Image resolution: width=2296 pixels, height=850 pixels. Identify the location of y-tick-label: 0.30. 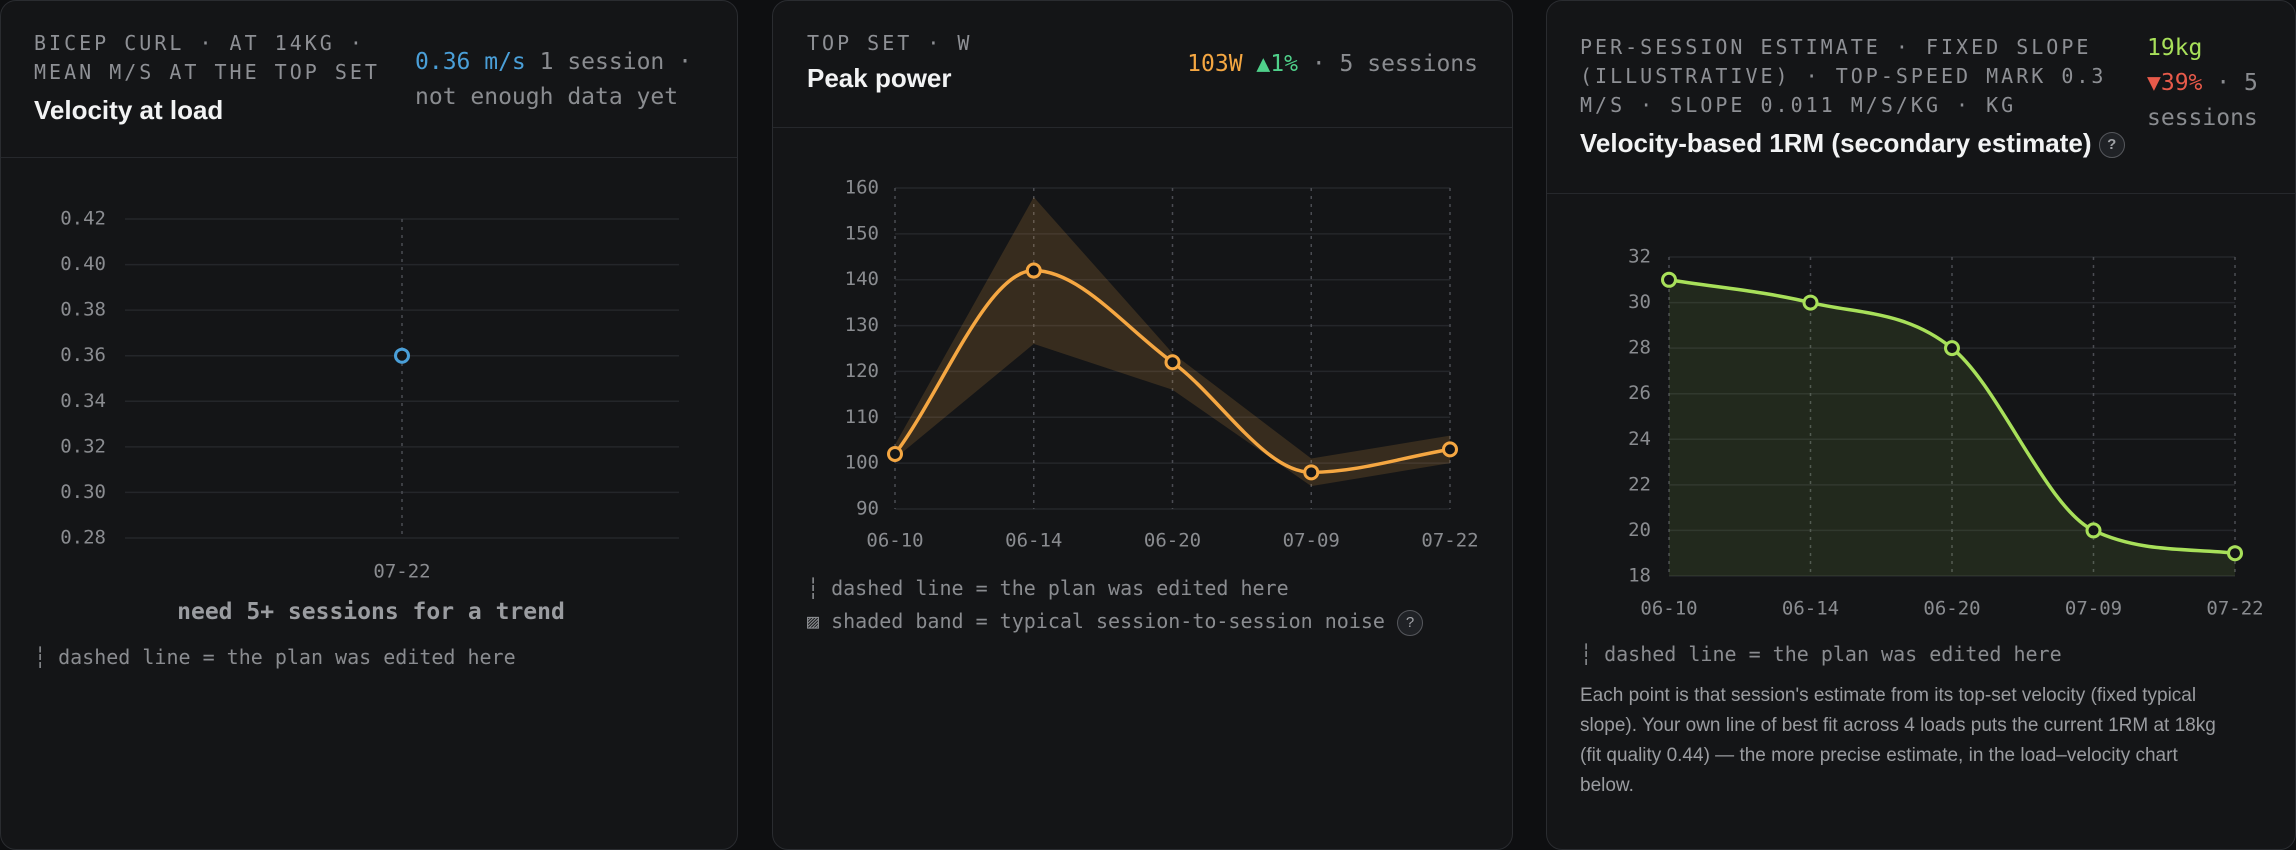
(83, 492).